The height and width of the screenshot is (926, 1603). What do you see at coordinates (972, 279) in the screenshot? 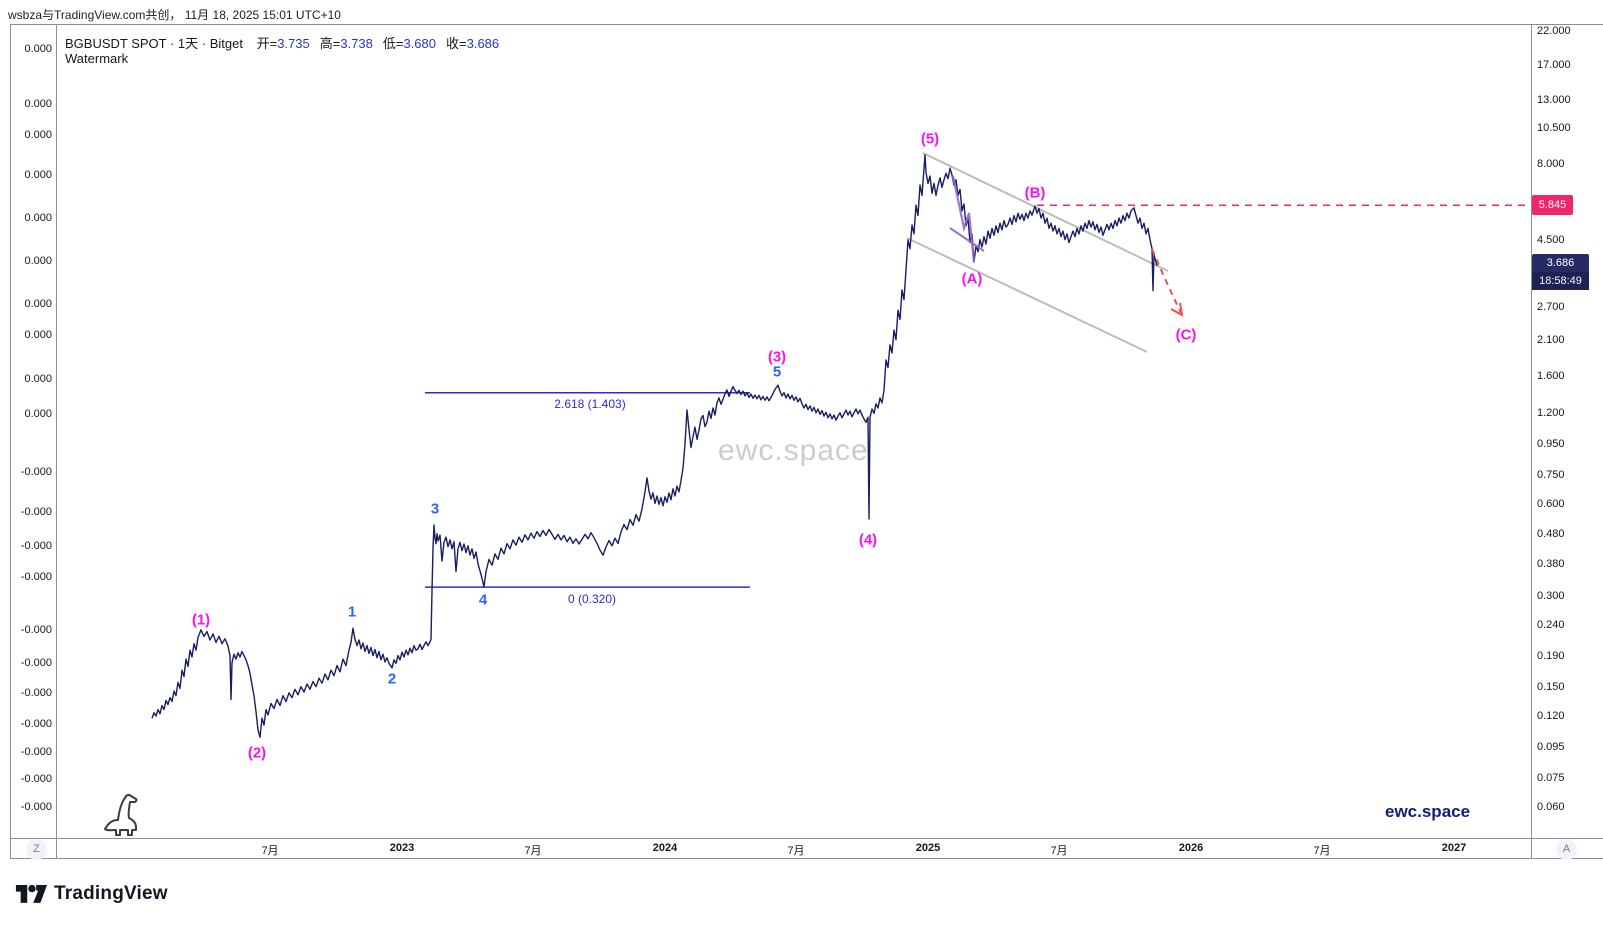
I see `elliott-wave-label: (A)` at bounding box center [972, 279].